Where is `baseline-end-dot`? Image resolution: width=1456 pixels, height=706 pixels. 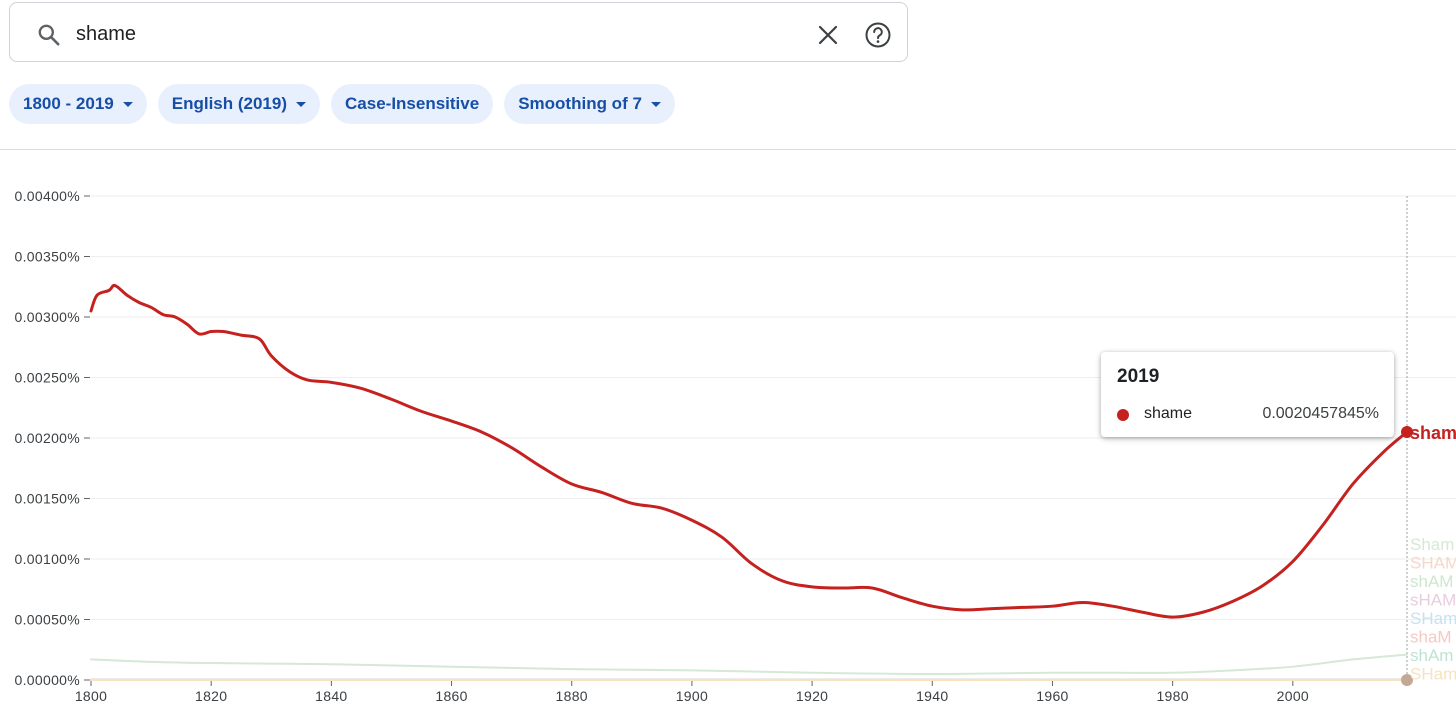
baseline-end-dot is located at coordinates (1407, 680).